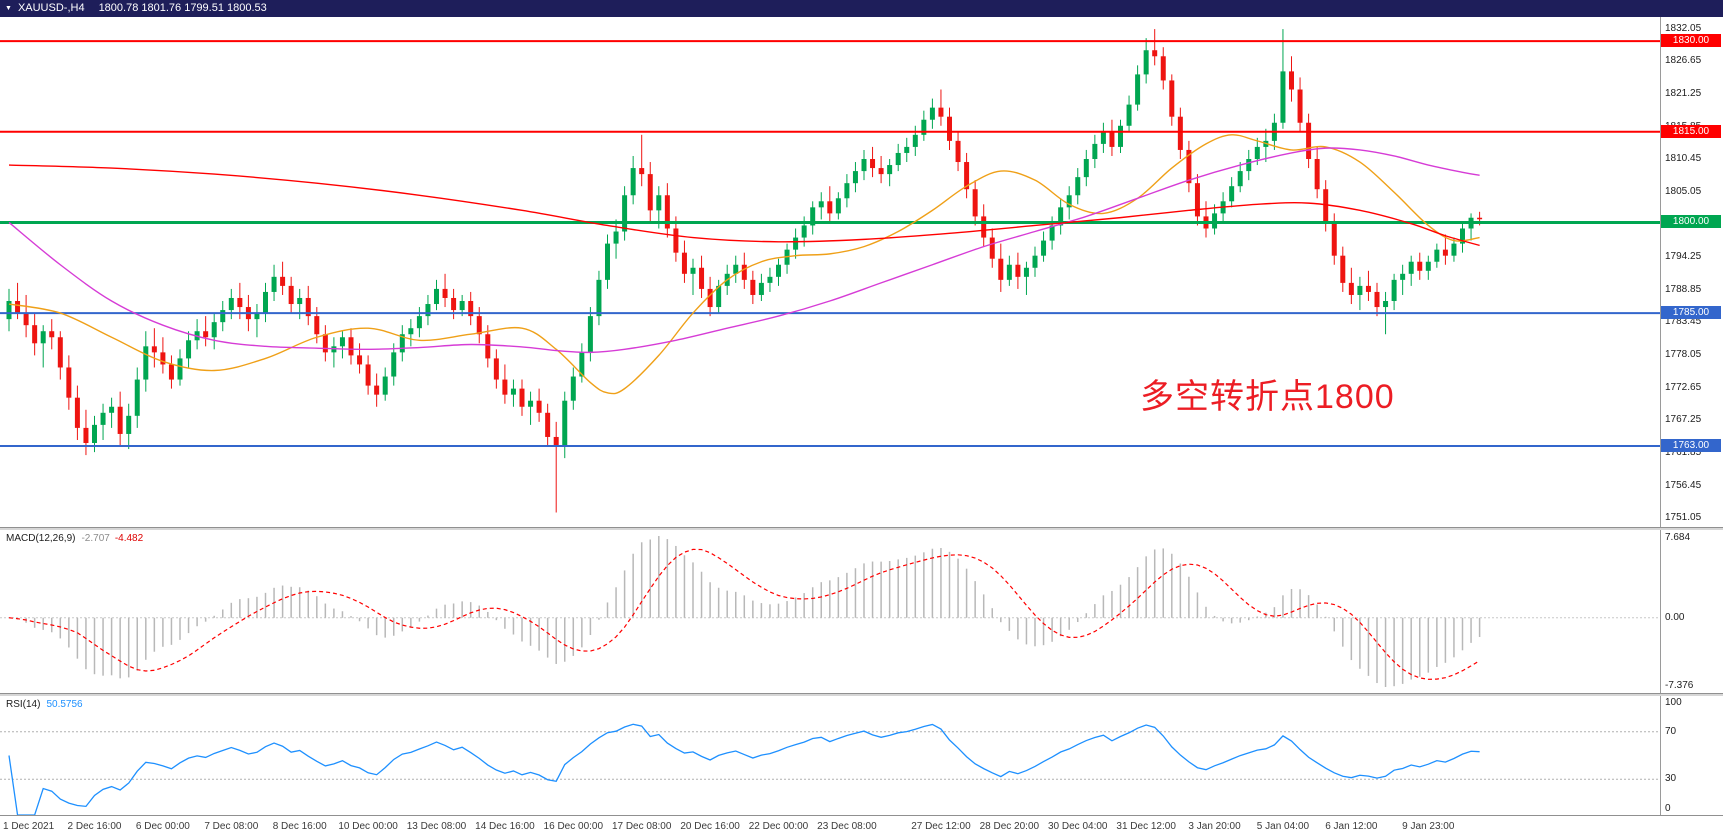  What do you see at coordinates (1679, 685) in the screenshot?
I see `macd-axis-label: -7.376` at bounding box center [1679, 685].